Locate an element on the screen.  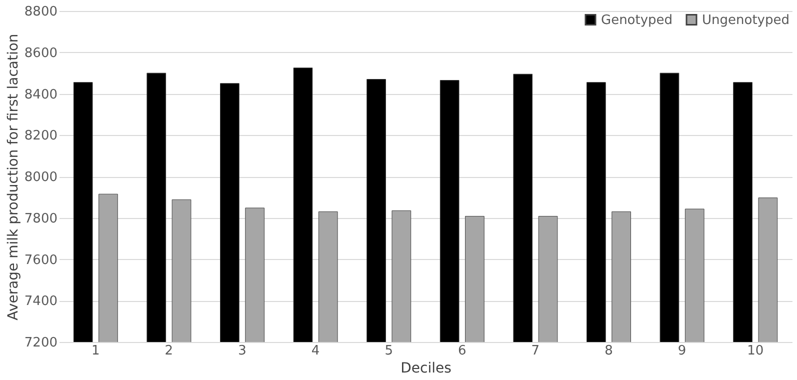
x-tick-label: 6 is located at coordinates (462, 351).